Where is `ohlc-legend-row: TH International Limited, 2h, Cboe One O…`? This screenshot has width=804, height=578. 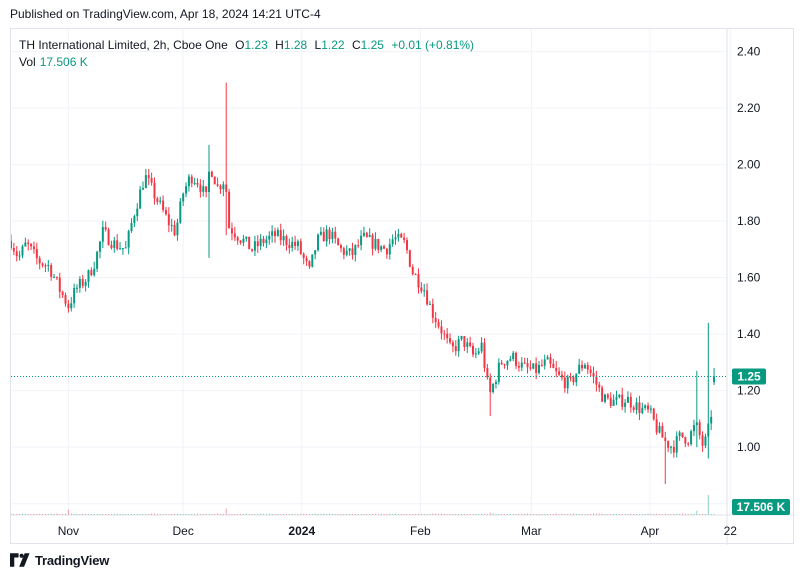 ohlc-legend-row: TH International Limited, 2h, Cboe One O… is located at coordinates (246, 45).